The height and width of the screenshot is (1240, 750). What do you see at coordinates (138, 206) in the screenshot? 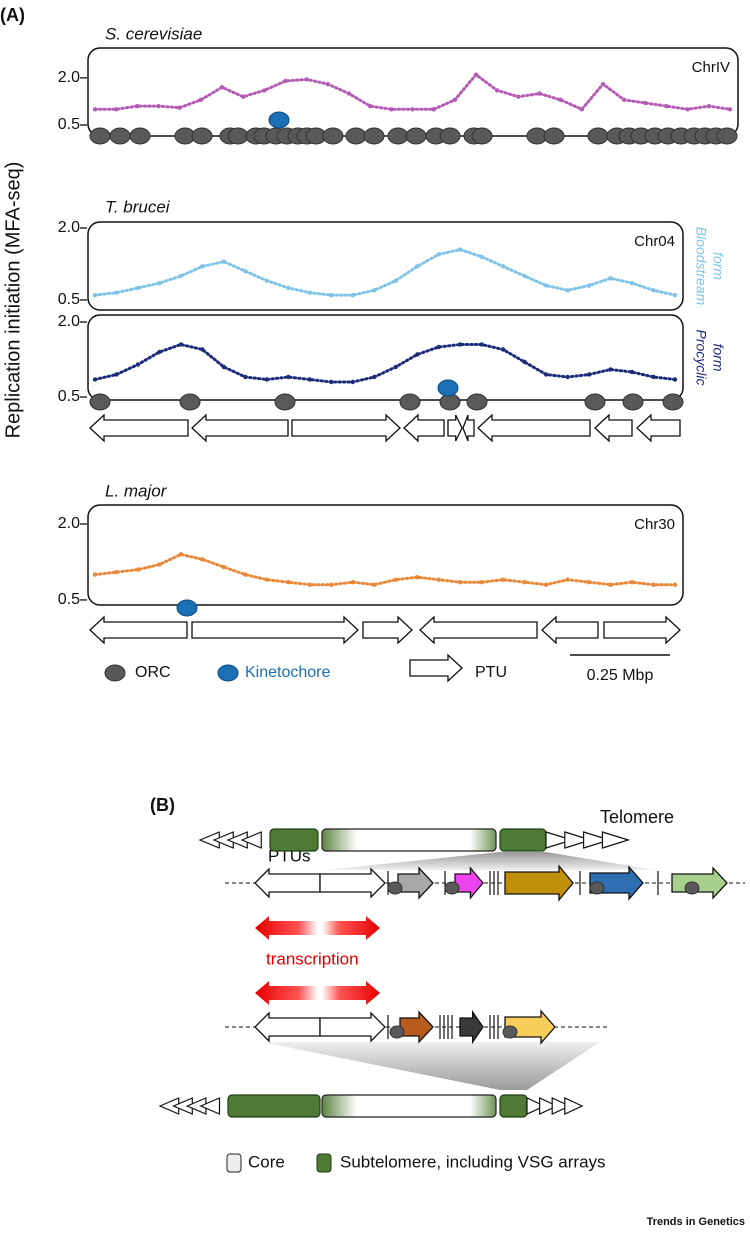
I see `organism: T. brucei` at bounding box center [138, 206].